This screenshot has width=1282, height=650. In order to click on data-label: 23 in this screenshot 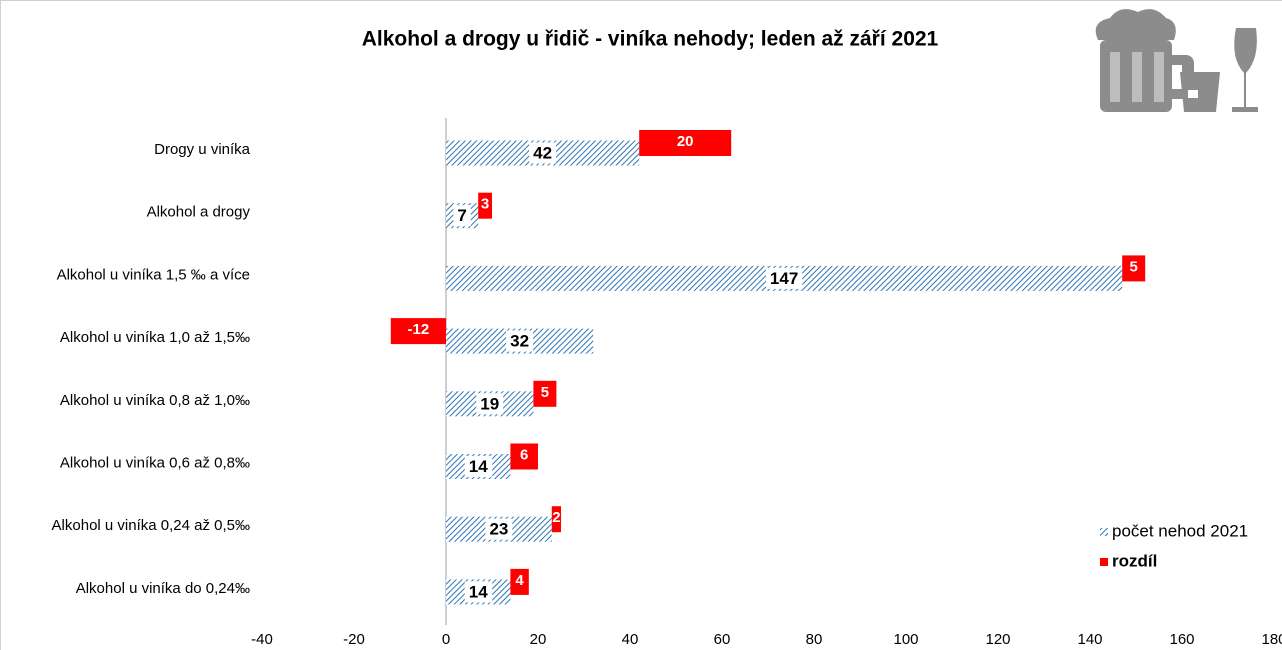, I will do `click(498, 529)`.